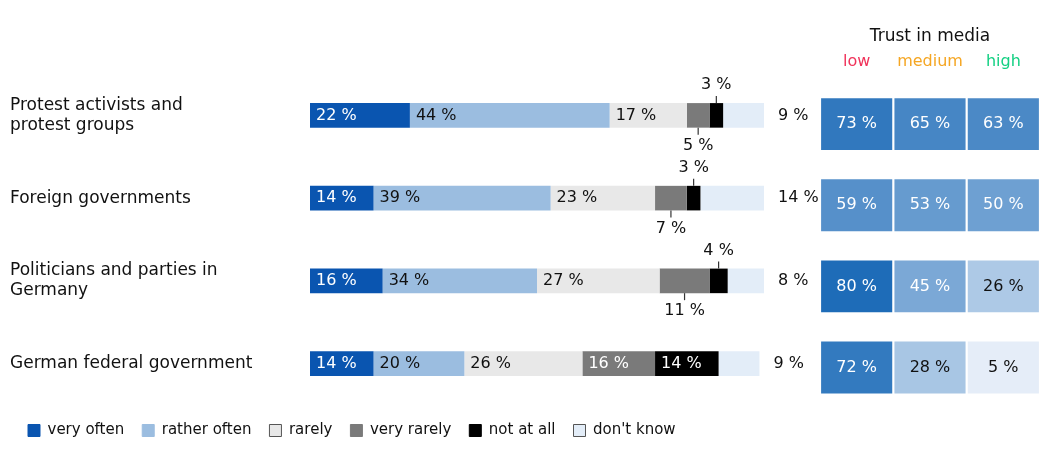  What do you see at coordinates (114, 279) in the screenshot?
I see `y-tick-label: Politicians and parties in Germany` at bounding box center [114, 279].